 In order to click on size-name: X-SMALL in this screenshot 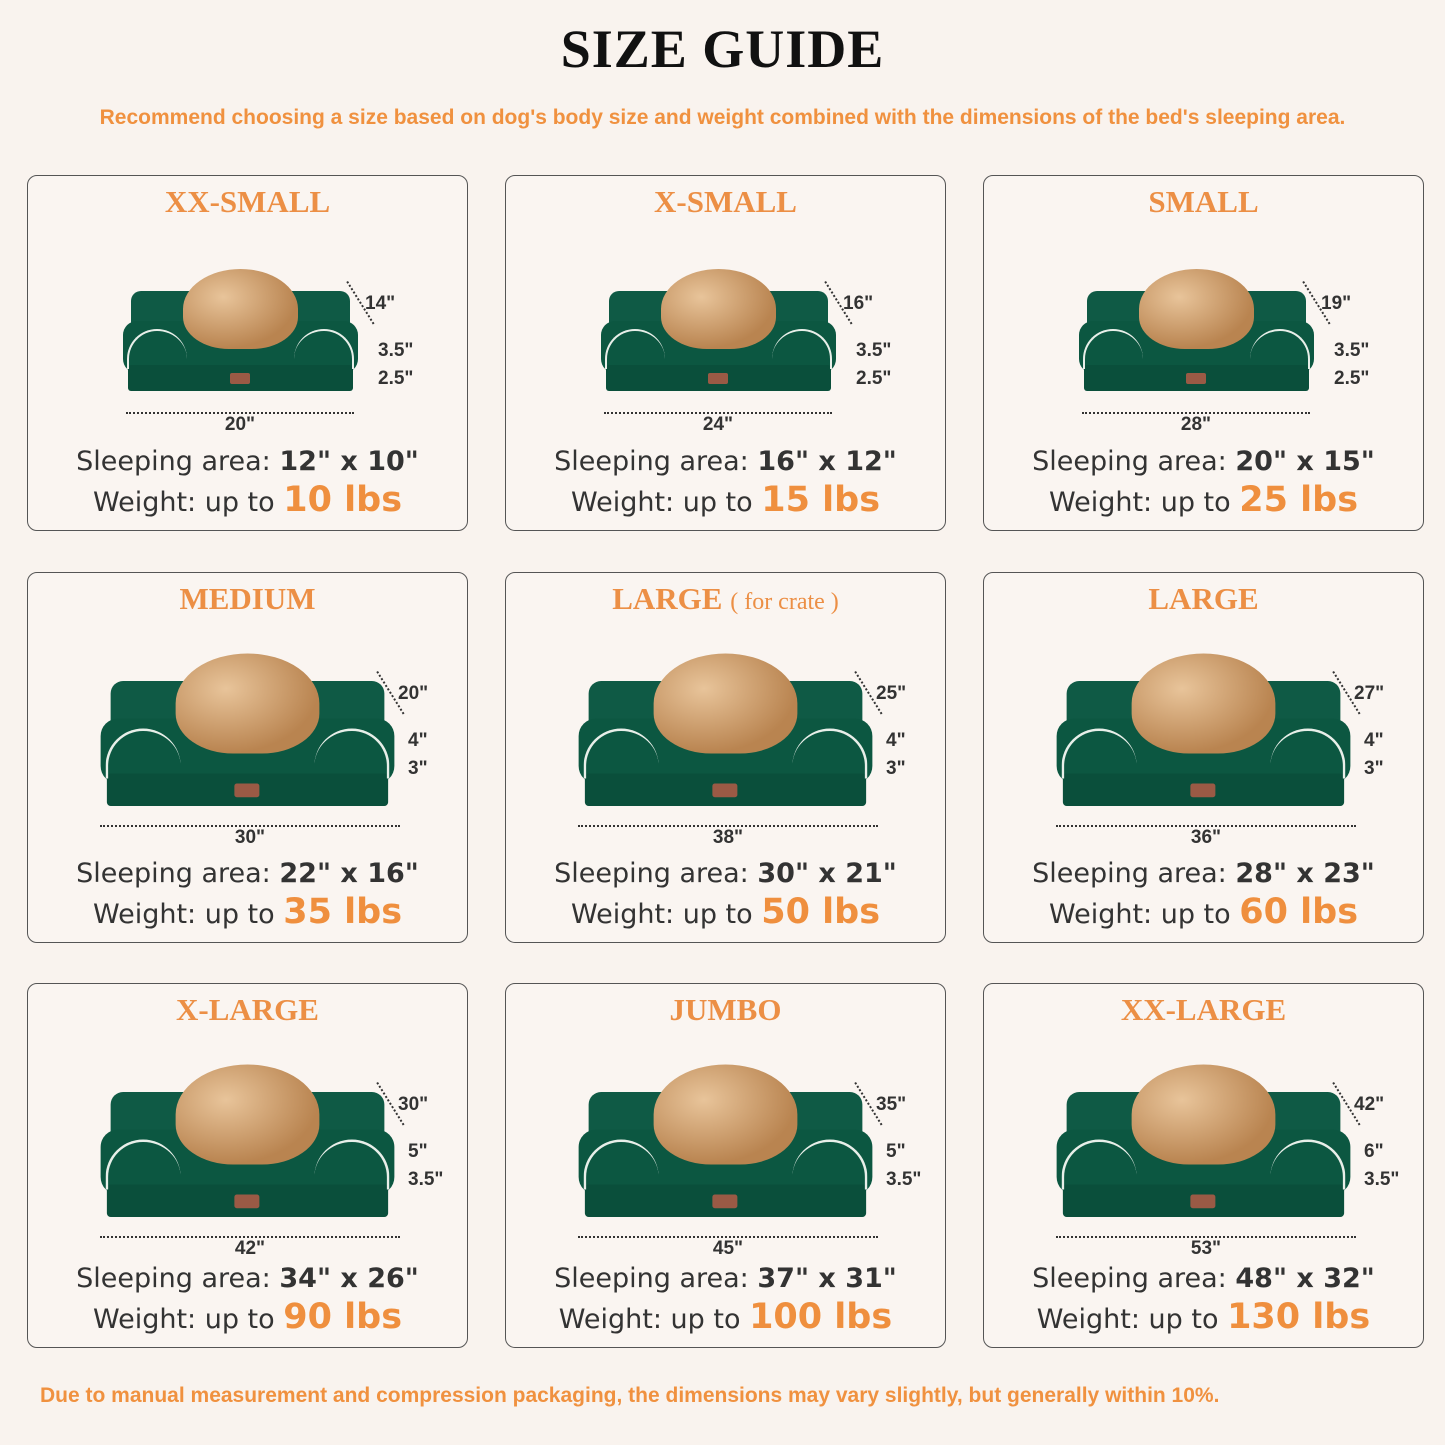, I will do `click(725, 201)`.